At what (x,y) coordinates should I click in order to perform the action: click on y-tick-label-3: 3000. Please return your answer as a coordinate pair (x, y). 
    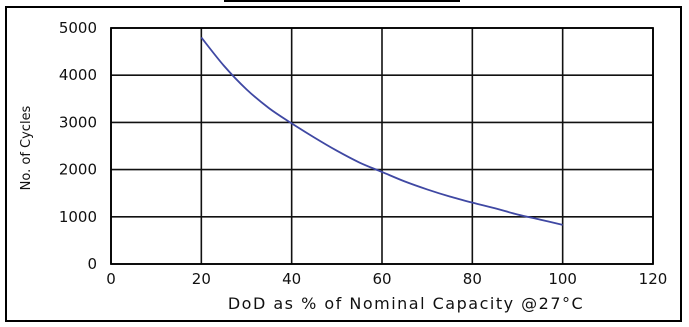
    Looking at the image, I should click on (78, 122).